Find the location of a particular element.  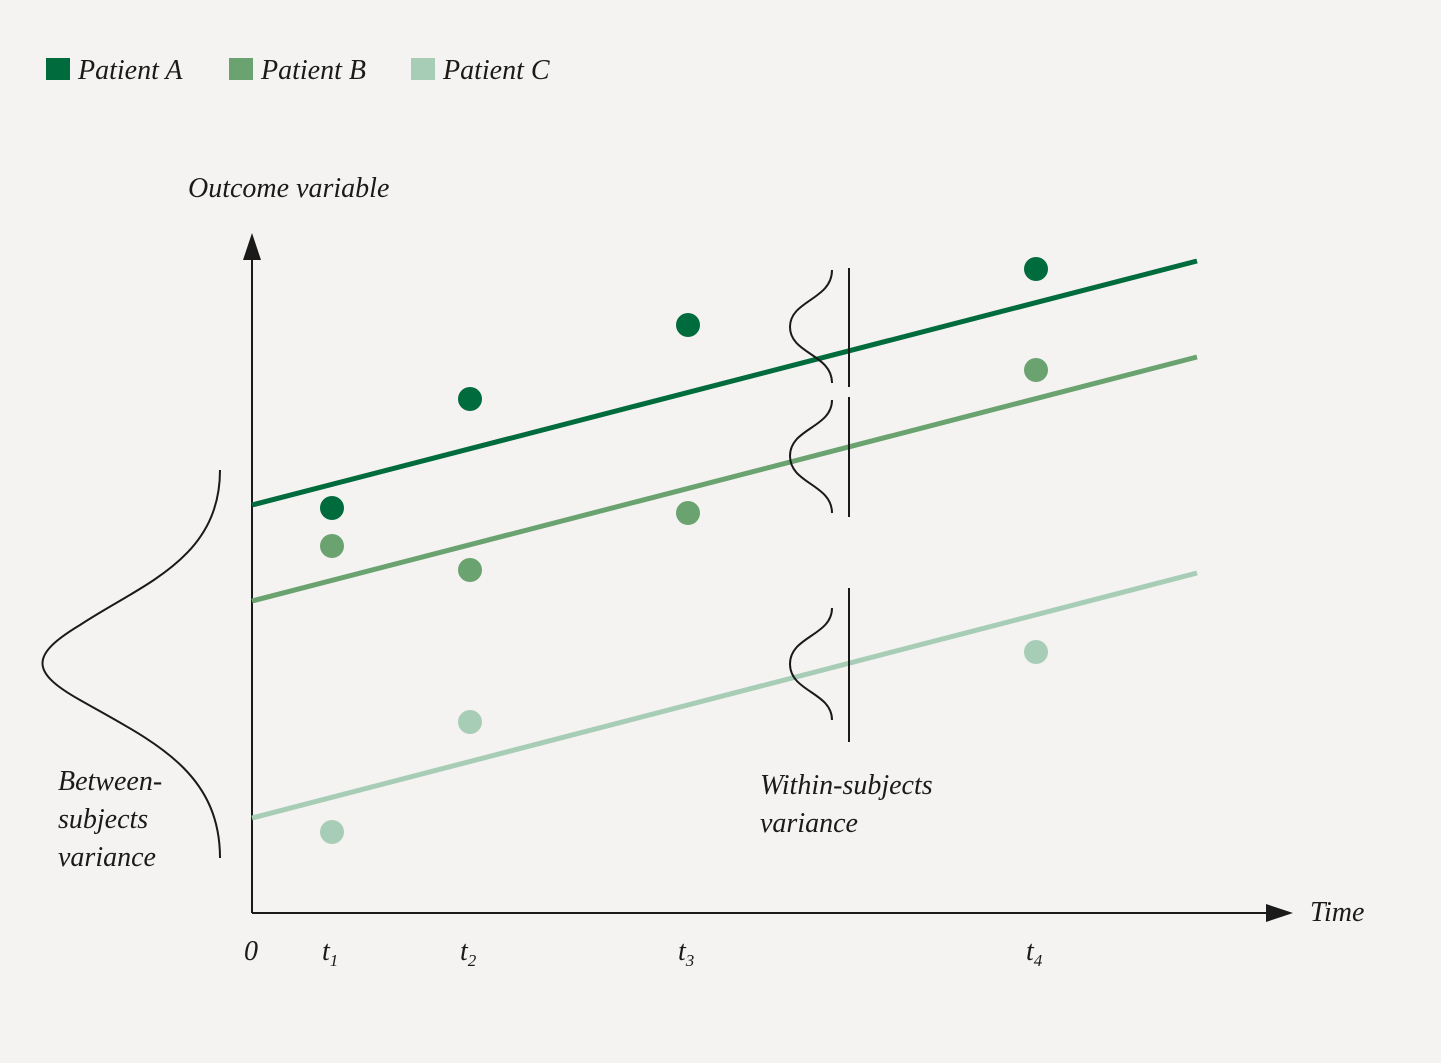

x-tick-label: t3 is located at coordinates (686, 953).